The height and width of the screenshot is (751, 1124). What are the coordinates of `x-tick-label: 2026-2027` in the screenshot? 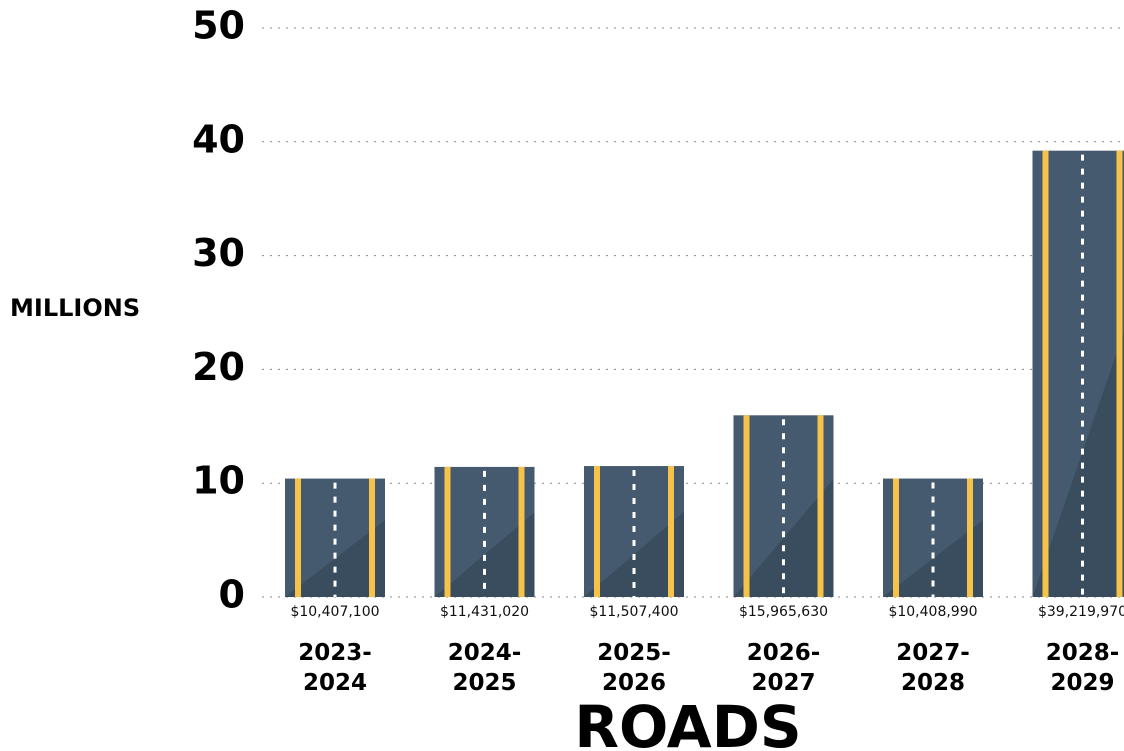 It's located at (783, 668).